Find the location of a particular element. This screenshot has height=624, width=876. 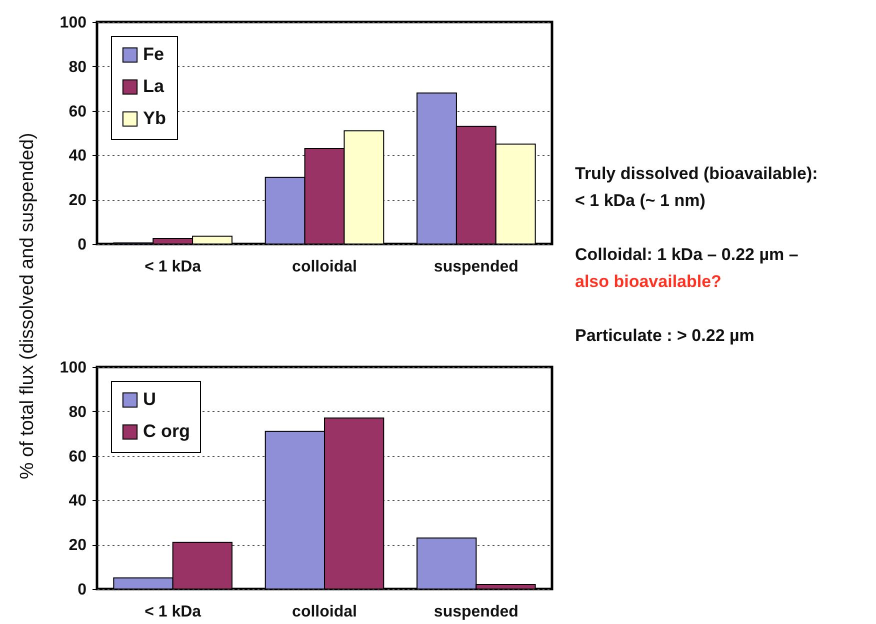

legend-label: U is located at coordinates (149, 399).